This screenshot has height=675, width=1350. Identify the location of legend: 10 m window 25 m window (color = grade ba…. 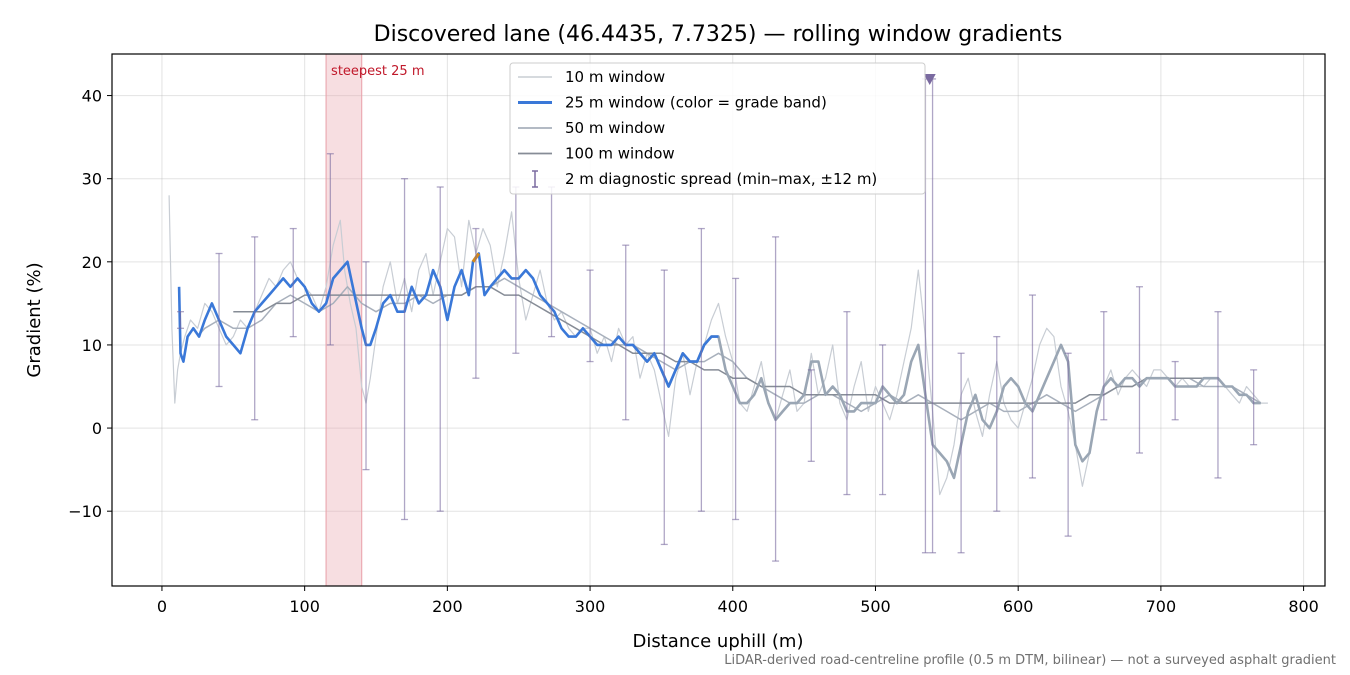
(717, 128).